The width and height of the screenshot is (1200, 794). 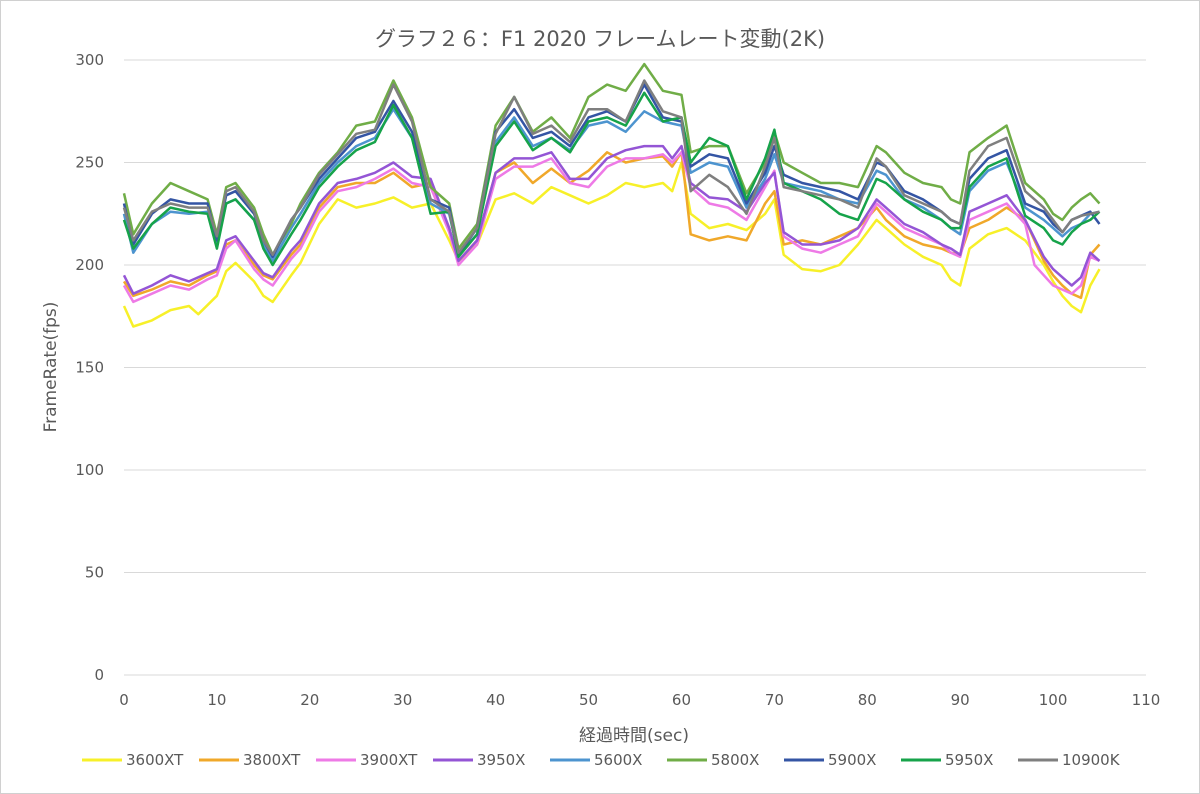 I want to click on legend-label-5600X: 5600X, so click(x=618, y=760).